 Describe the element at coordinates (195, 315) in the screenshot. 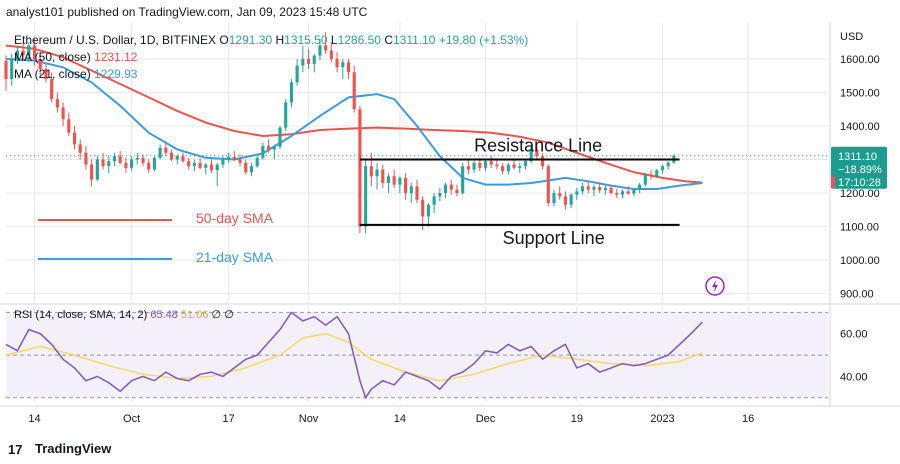

I see `rsi-sma-legend-value: 51.06` at that location.